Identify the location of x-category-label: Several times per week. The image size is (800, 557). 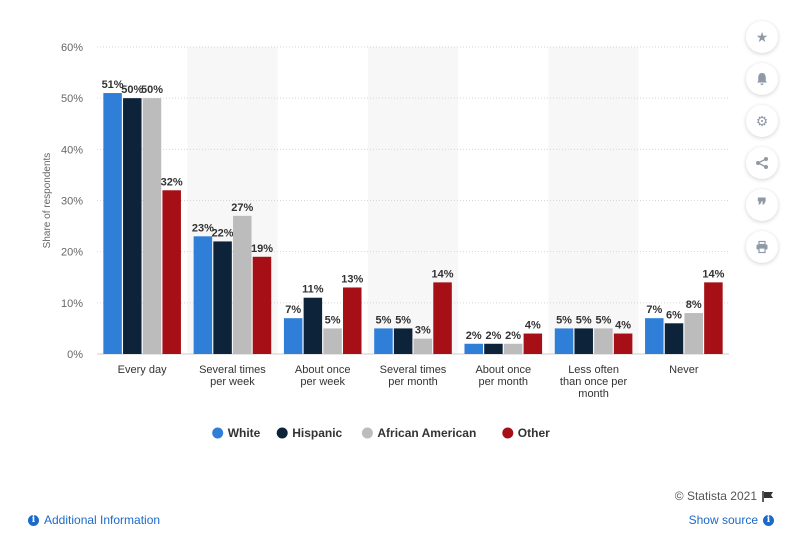
(232, 376).